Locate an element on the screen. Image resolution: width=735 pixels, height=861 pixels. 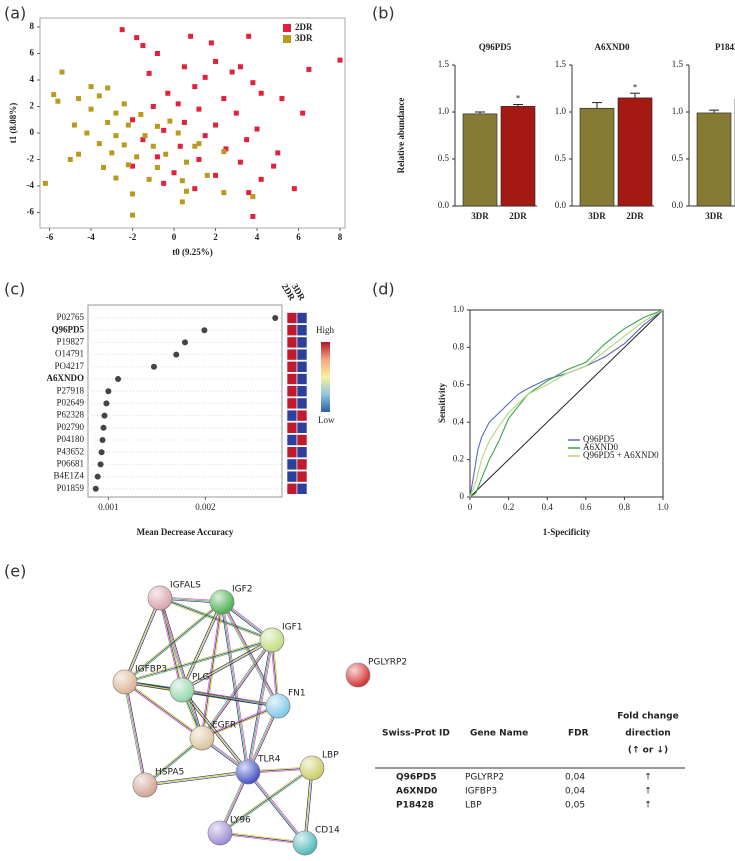
category-label: O14791 is located at coordinates (69, 354).